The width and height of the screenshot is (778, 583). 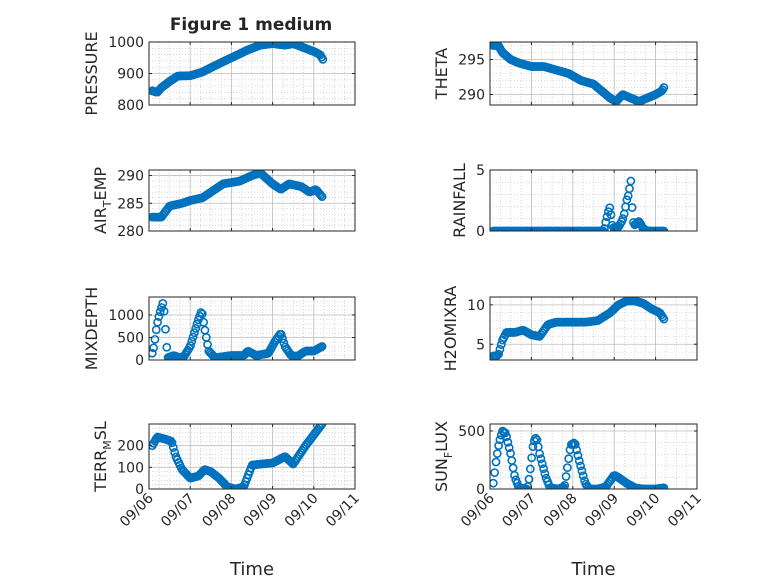 I want to click on y-axis-label: MIXDEPTH, so click(x=91, y=328).